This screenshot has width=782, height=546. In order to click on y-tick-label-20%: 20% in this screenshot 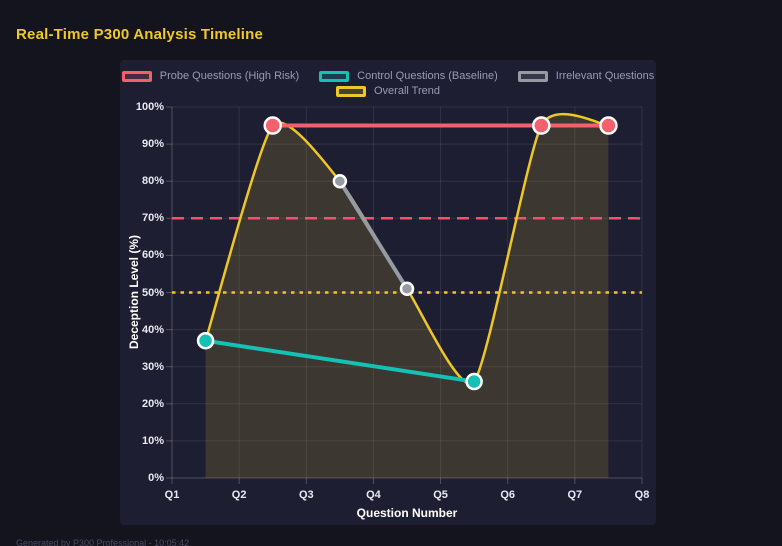, I will do `click(152, 403)`.